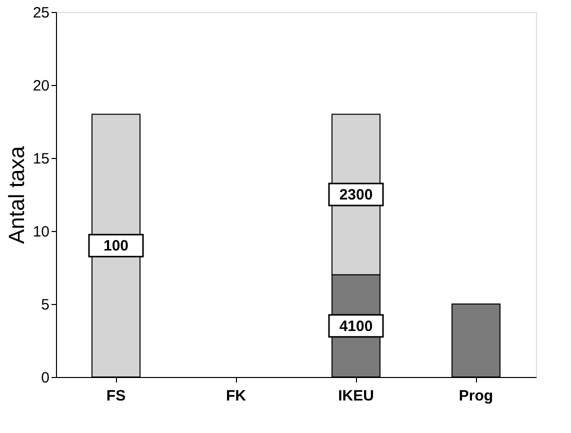 The image size is (571, 433). Describe the element at coordinates (356, 195) in the screenshot. I see `annotation: 2300` at that location.